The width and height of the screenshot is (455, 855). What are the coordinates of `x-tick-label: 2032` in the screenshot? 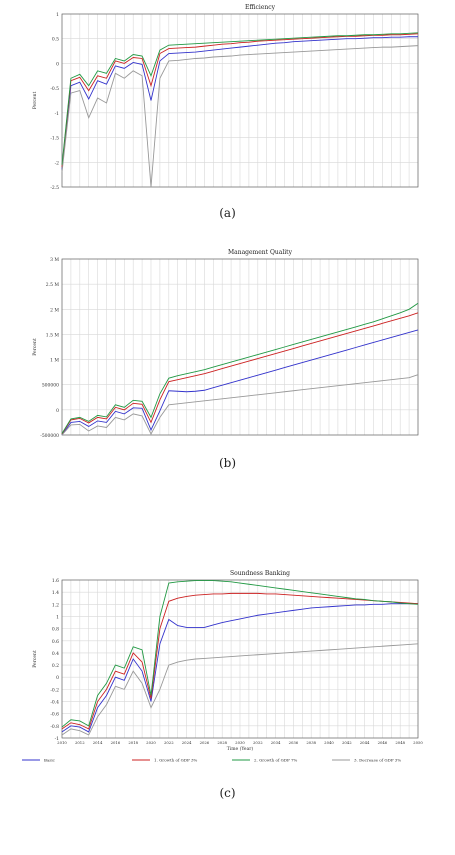 It's located at (258, 742).